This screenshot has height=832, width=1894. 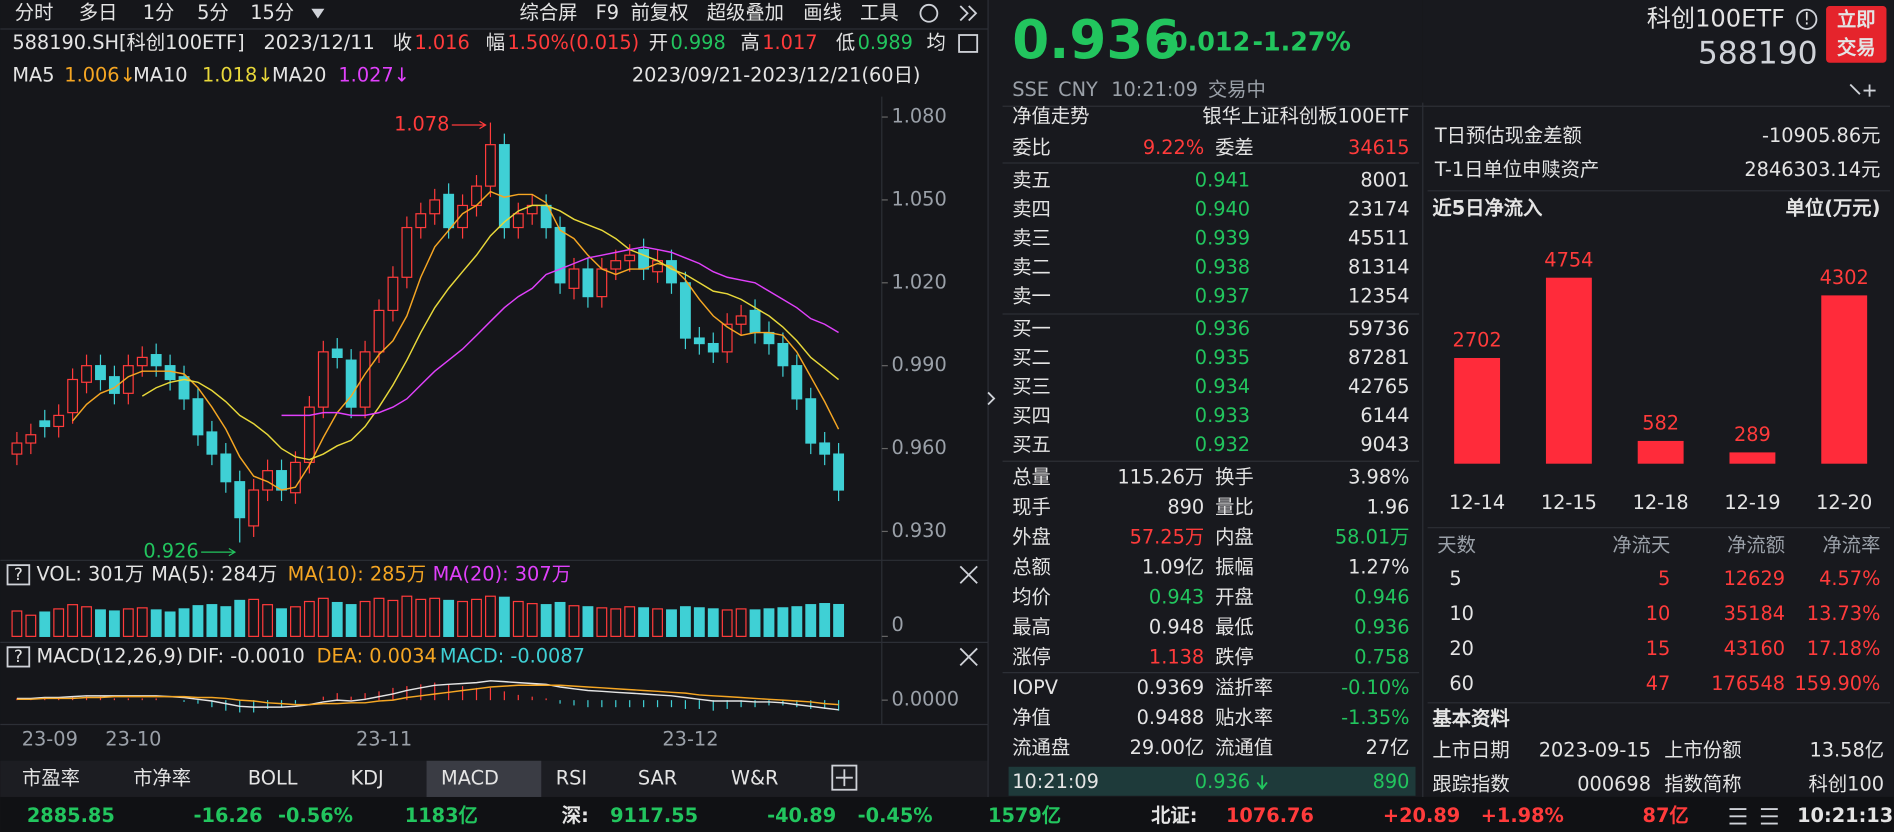 I want to click on collapse-icon, so click(x=991, y=398).